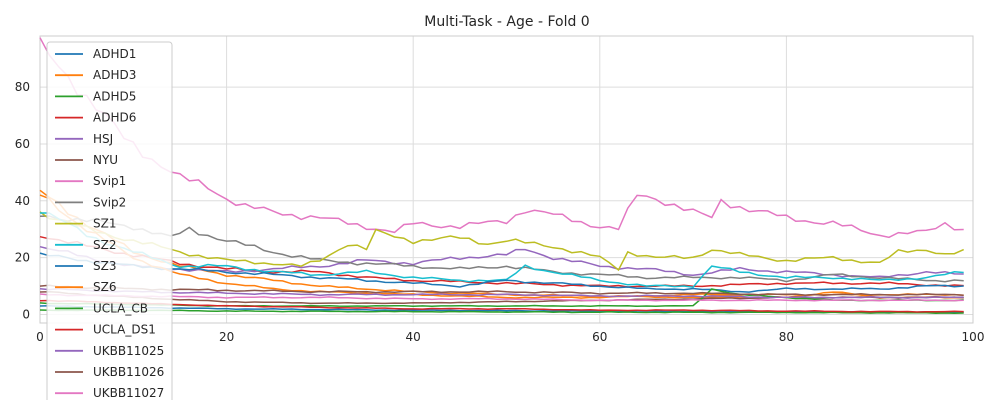  What do you see at coordinates (226, 337) in the screenshot?
I see `x-tick-label: 20` at bounding box center [226, 337].